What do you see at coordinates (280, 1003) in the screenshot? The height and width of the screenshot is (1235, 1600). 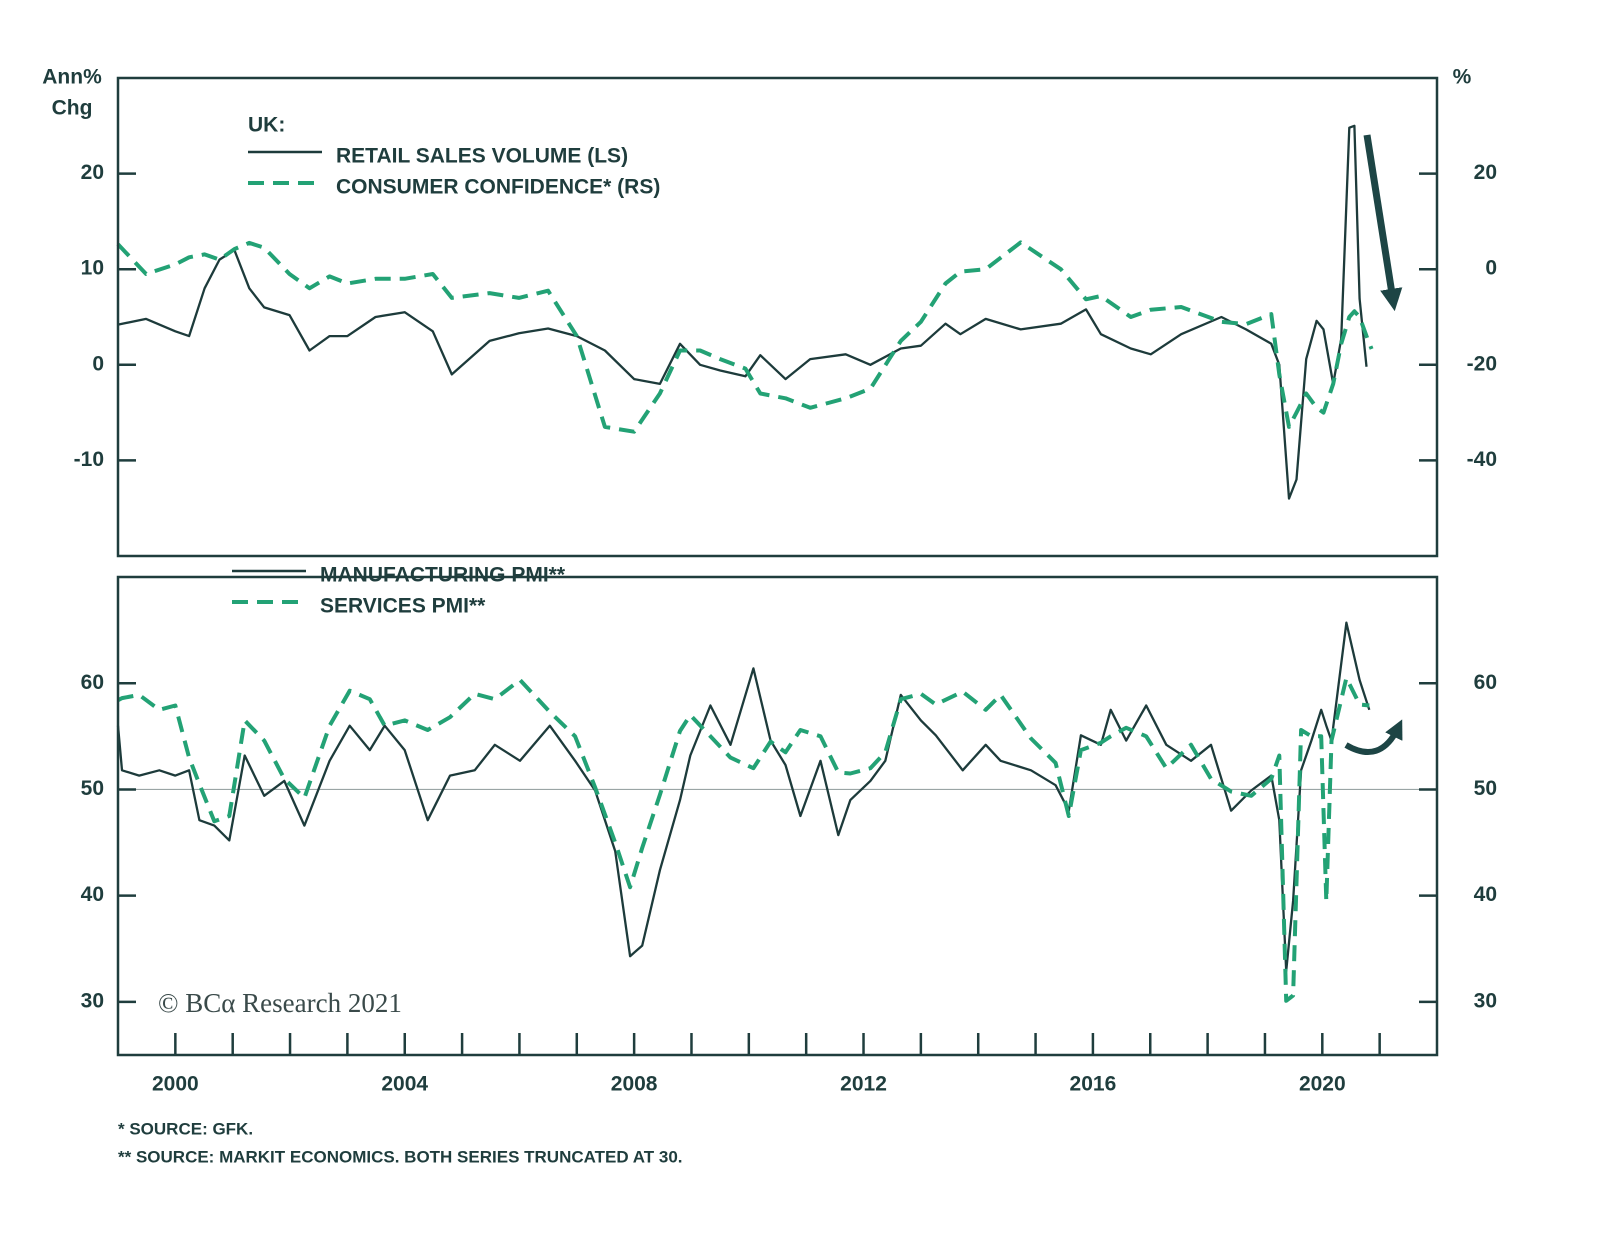 I see `watermark: © BCα Research 2021` at bounding box center [280, 1003].